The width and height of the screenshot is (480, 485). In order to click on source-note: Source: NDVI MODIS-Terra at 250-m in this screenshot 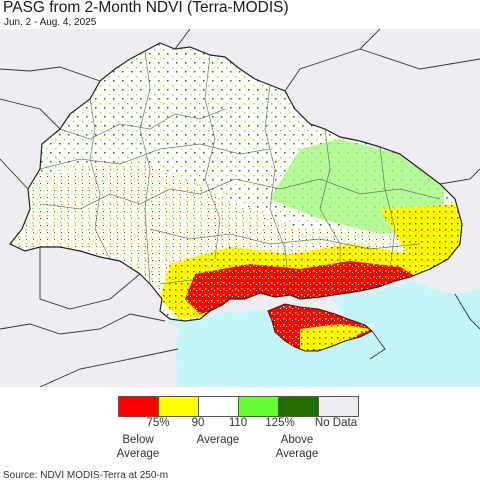, I will do `click(86, 475)`.